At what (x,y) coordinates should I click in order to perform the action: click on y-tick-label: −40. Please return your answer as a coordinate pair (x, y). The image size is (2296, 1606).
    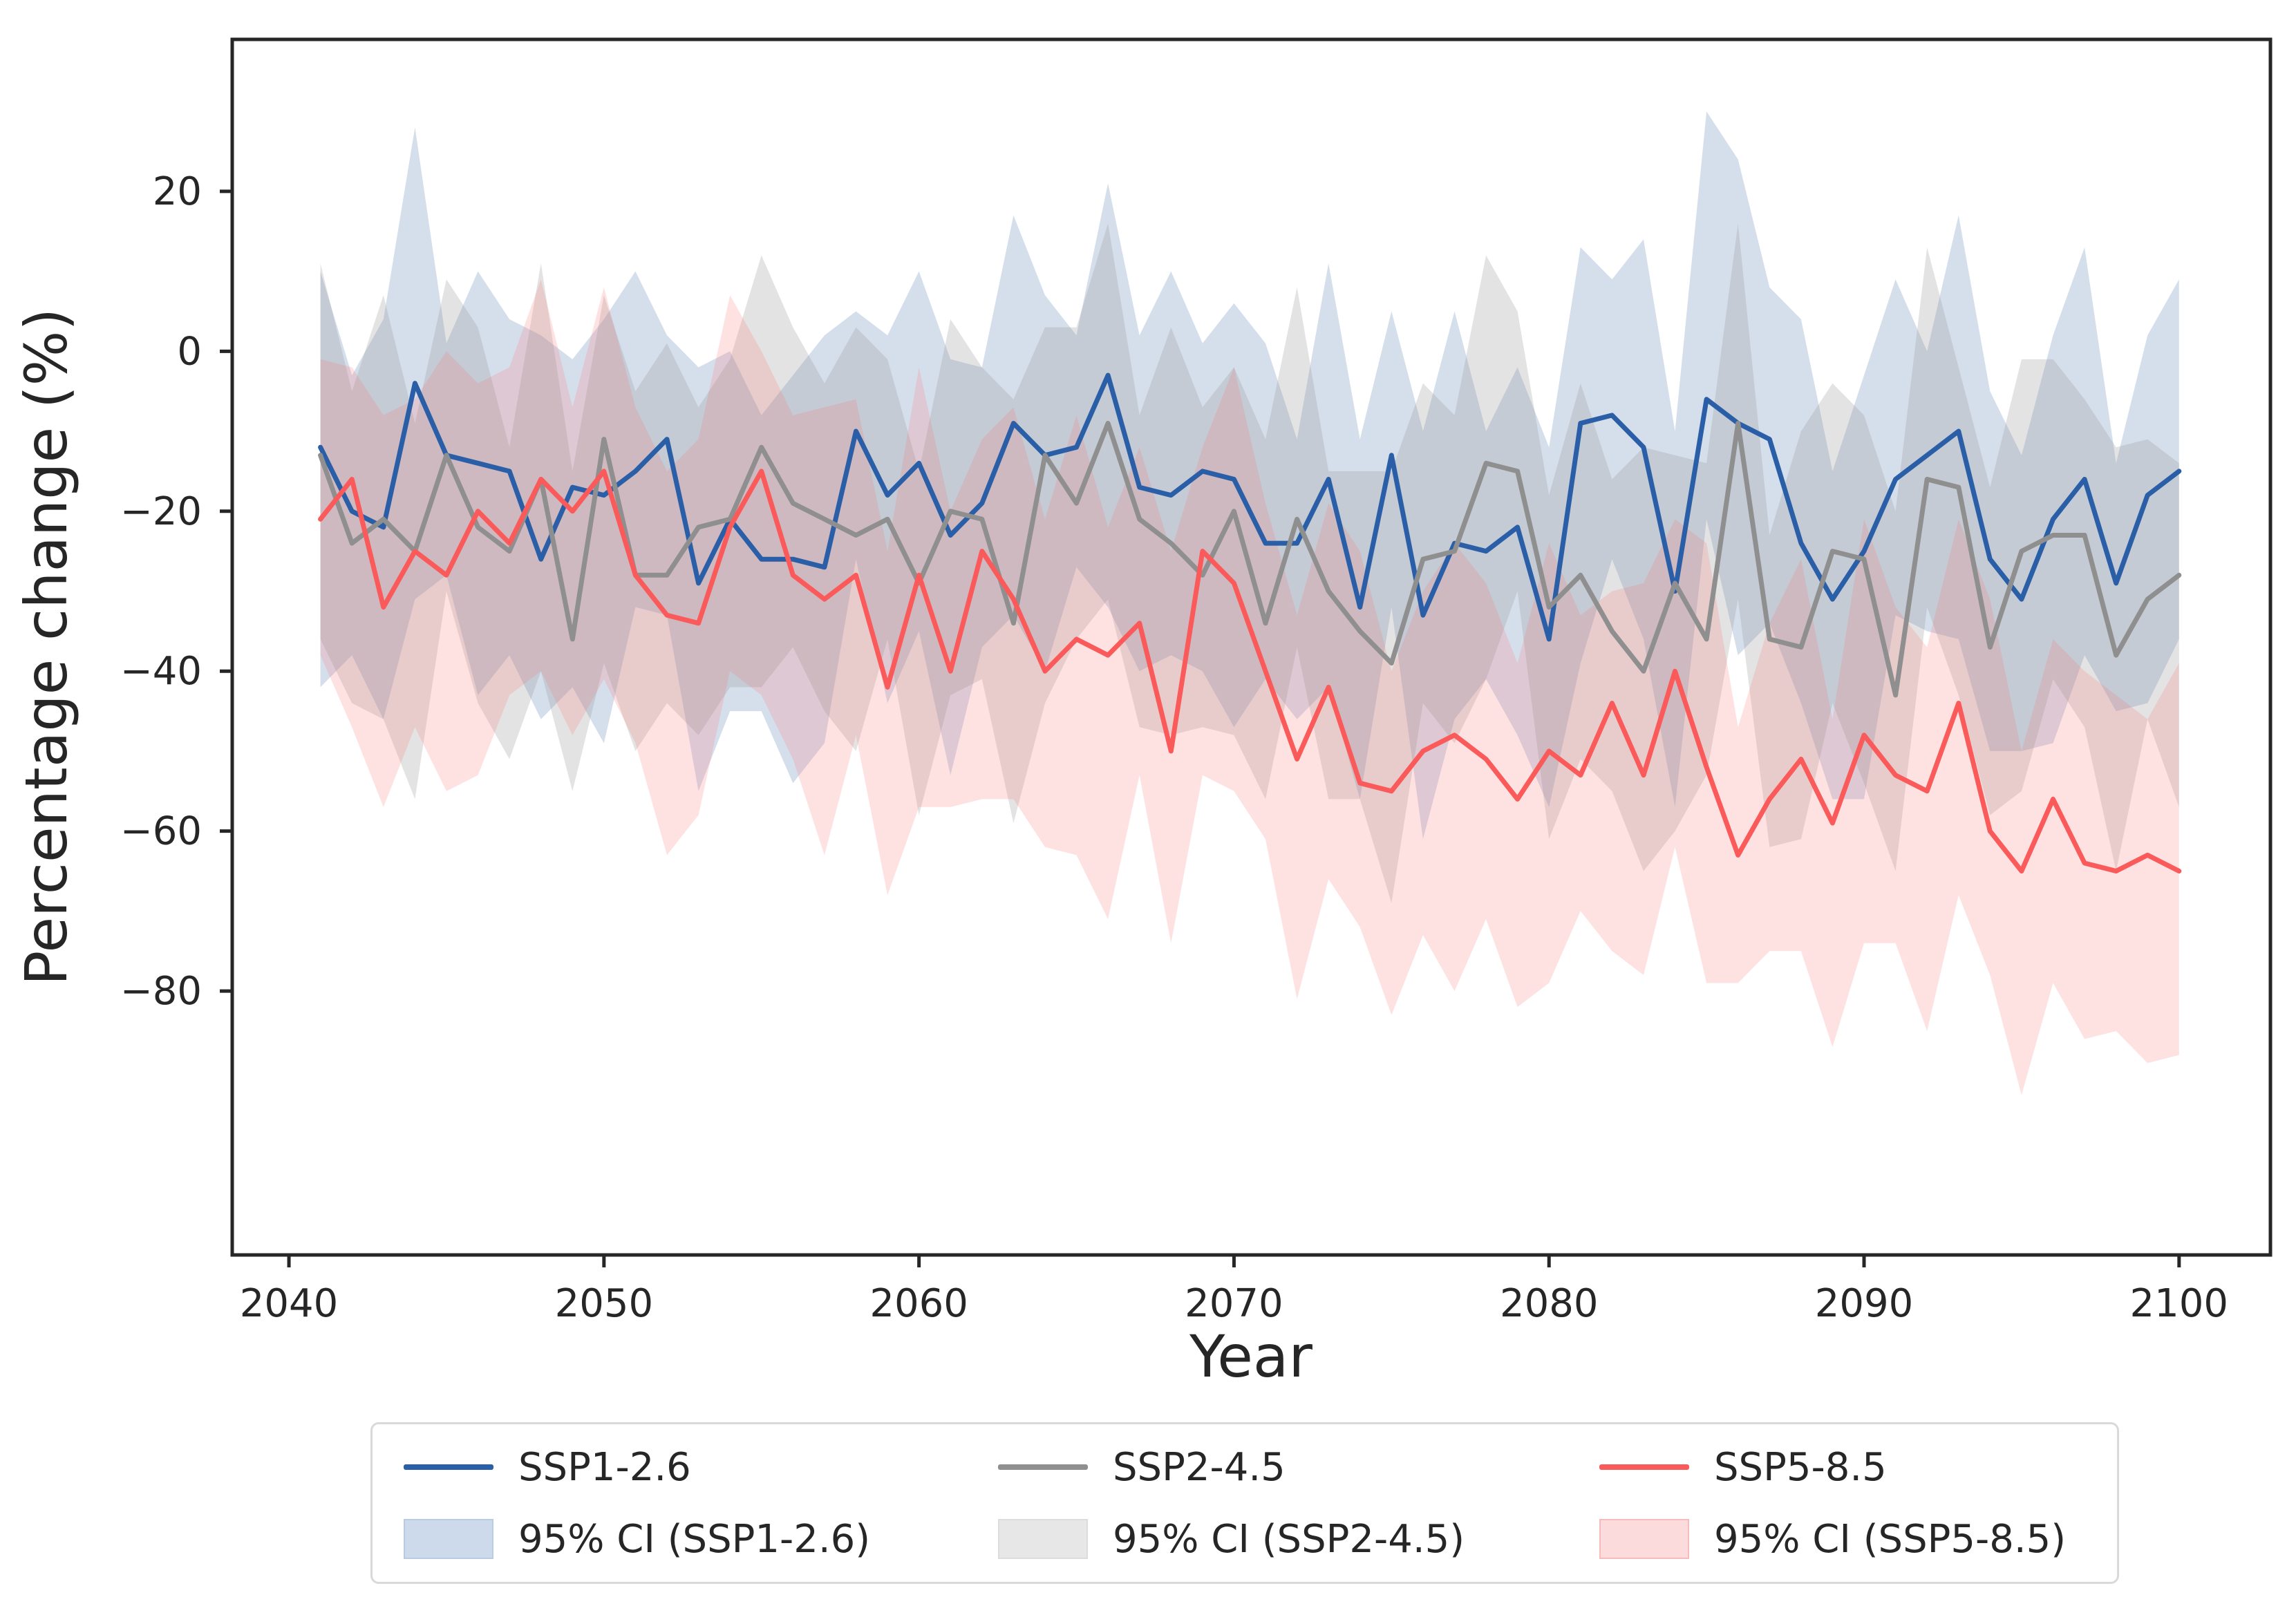
    Looking at the image, I should click on (161, 671).